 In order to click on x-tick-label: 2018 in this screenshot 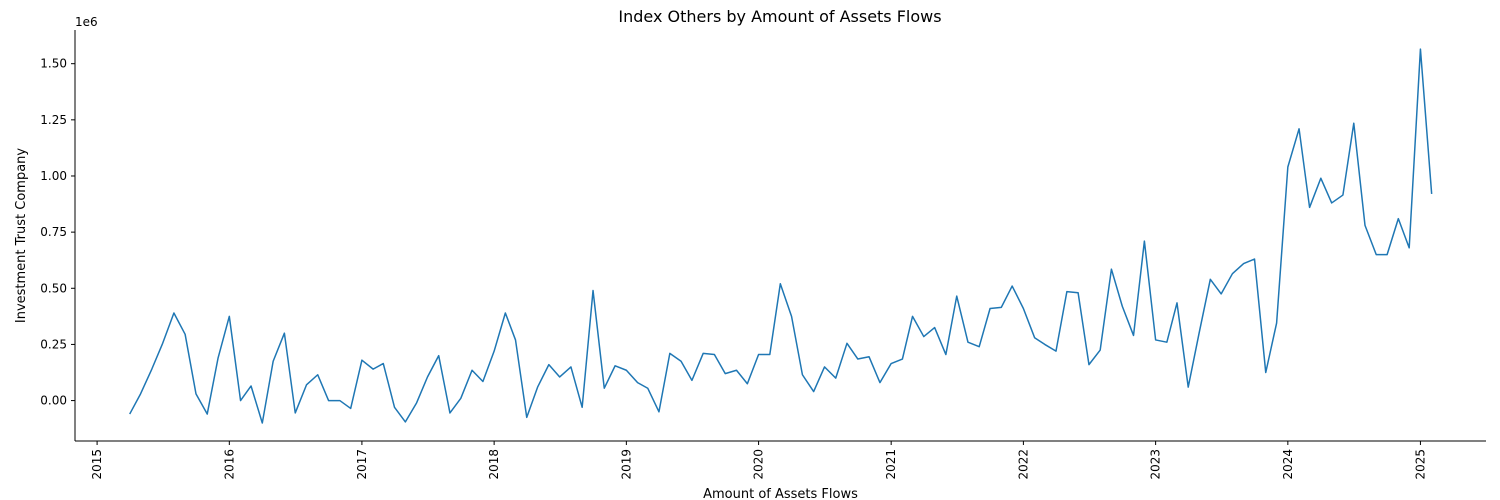, I will do `click(494, 464)`.